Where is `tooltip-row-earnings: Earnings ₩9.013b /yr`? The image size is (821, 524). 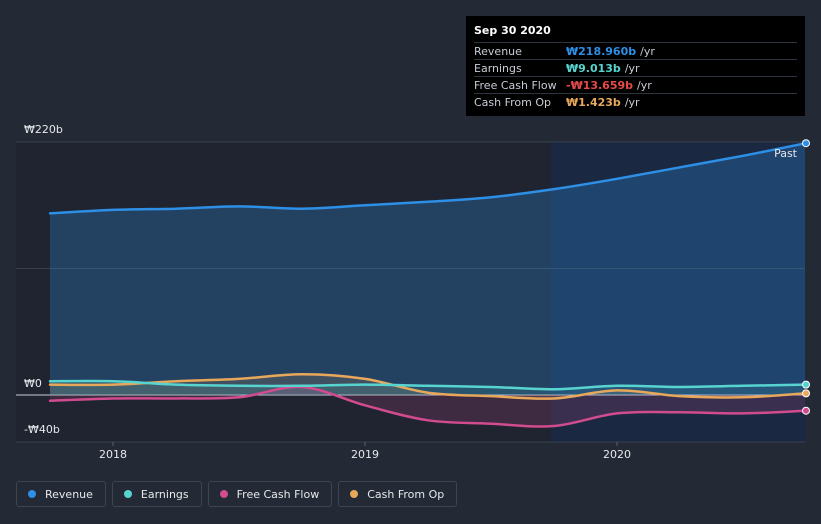 tooltip-row-earnings: Earnings ₩9.013b /yr is located at coordinates (635, 67).